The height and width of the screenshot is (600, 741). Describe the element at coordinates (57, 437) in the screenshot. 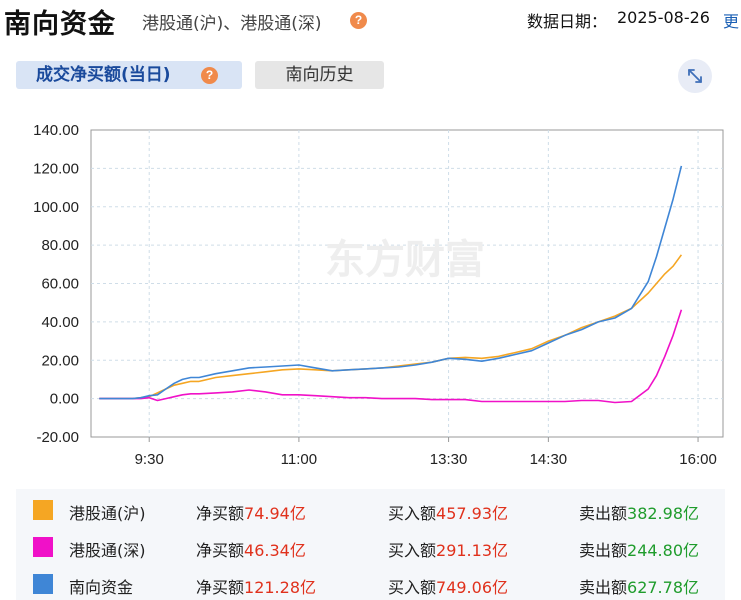

I see `y-tick-label: -20.00` at that location.